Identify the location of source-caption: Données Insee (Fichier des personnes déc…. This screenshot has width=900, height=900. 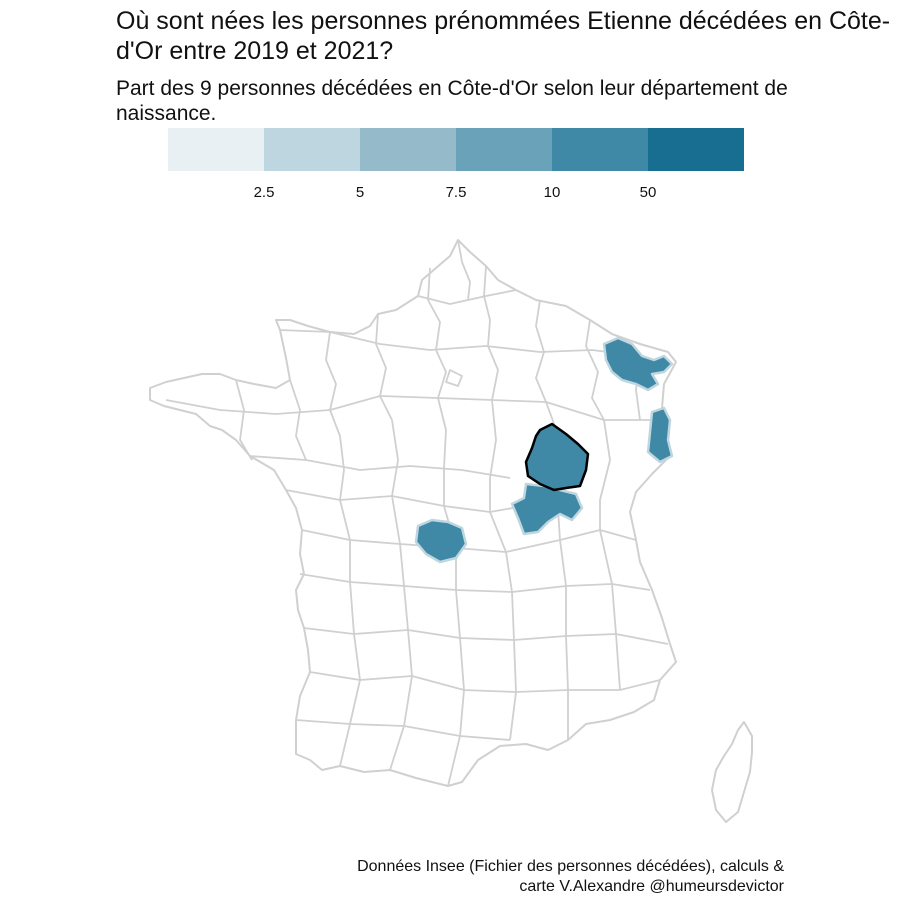
(570, 877).